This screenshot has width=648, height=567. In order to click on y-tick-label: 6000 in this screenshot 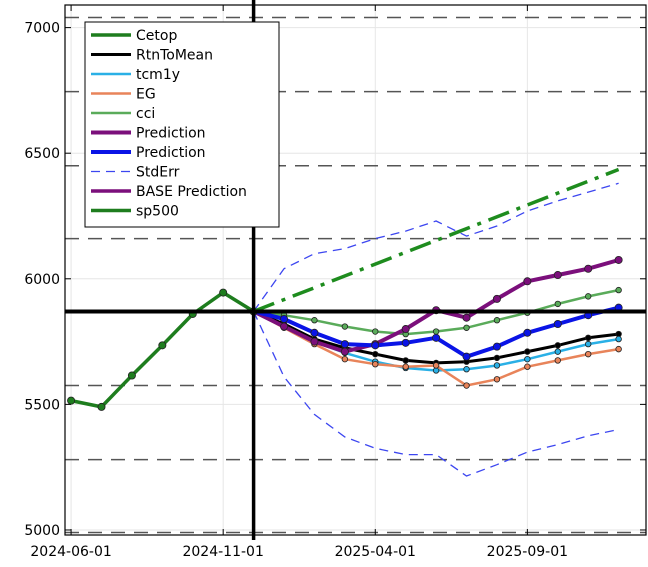, I will do `click(42, 280)`.